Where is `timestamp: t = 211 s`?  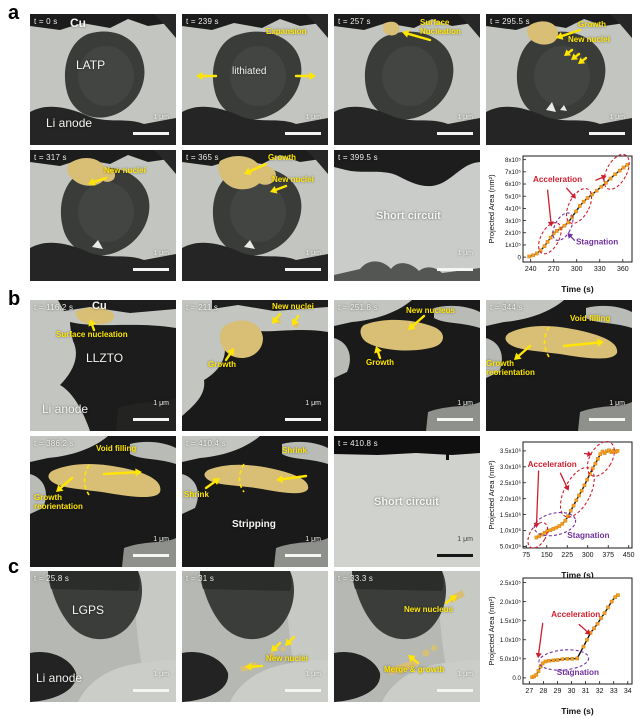
timestamp: t = 211 s is located at coordinates (202, 307).